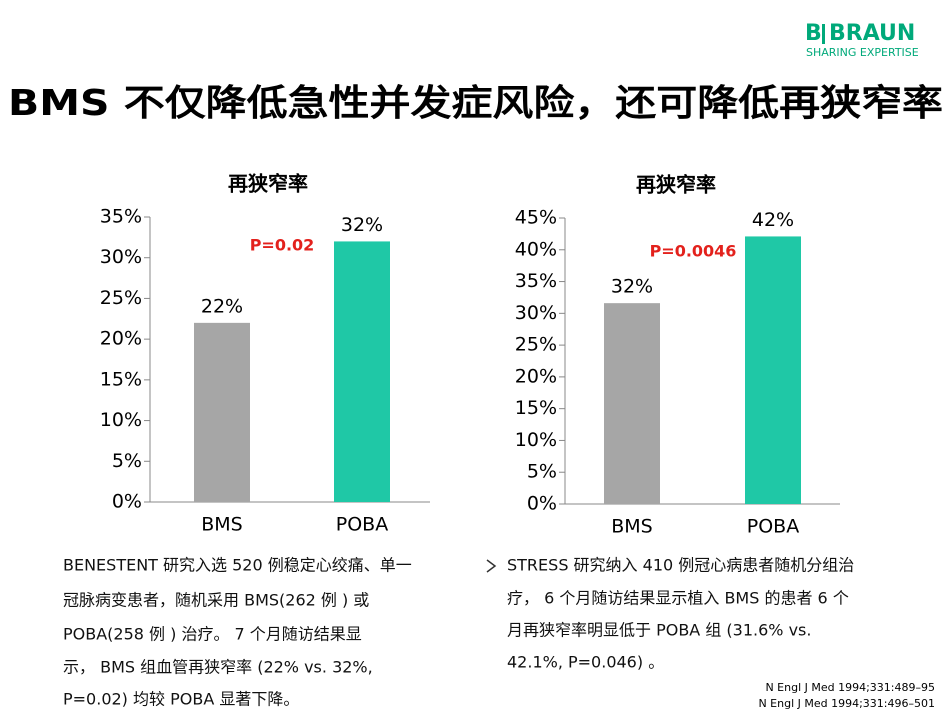  Describe the element at coordinates (846, 703) in the screenshot. I see `reference: N Engl J Med 1994;331:496–501` at that location.